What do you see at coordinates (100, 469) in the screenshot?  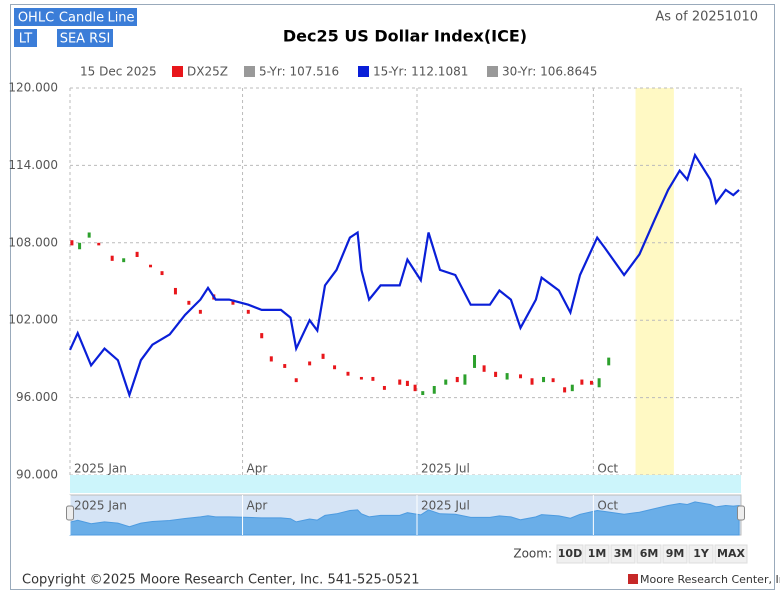 I see `x-tick-label: 2025 Jan` at bounding box center [100, 469].